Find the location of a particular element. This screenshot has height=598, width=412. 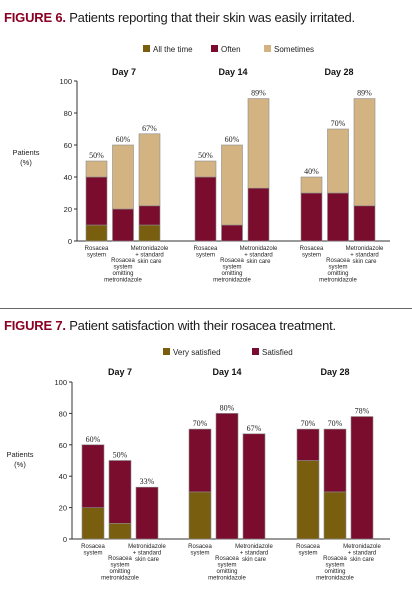

legend-label: All the time is located at coordinates (173, 49).